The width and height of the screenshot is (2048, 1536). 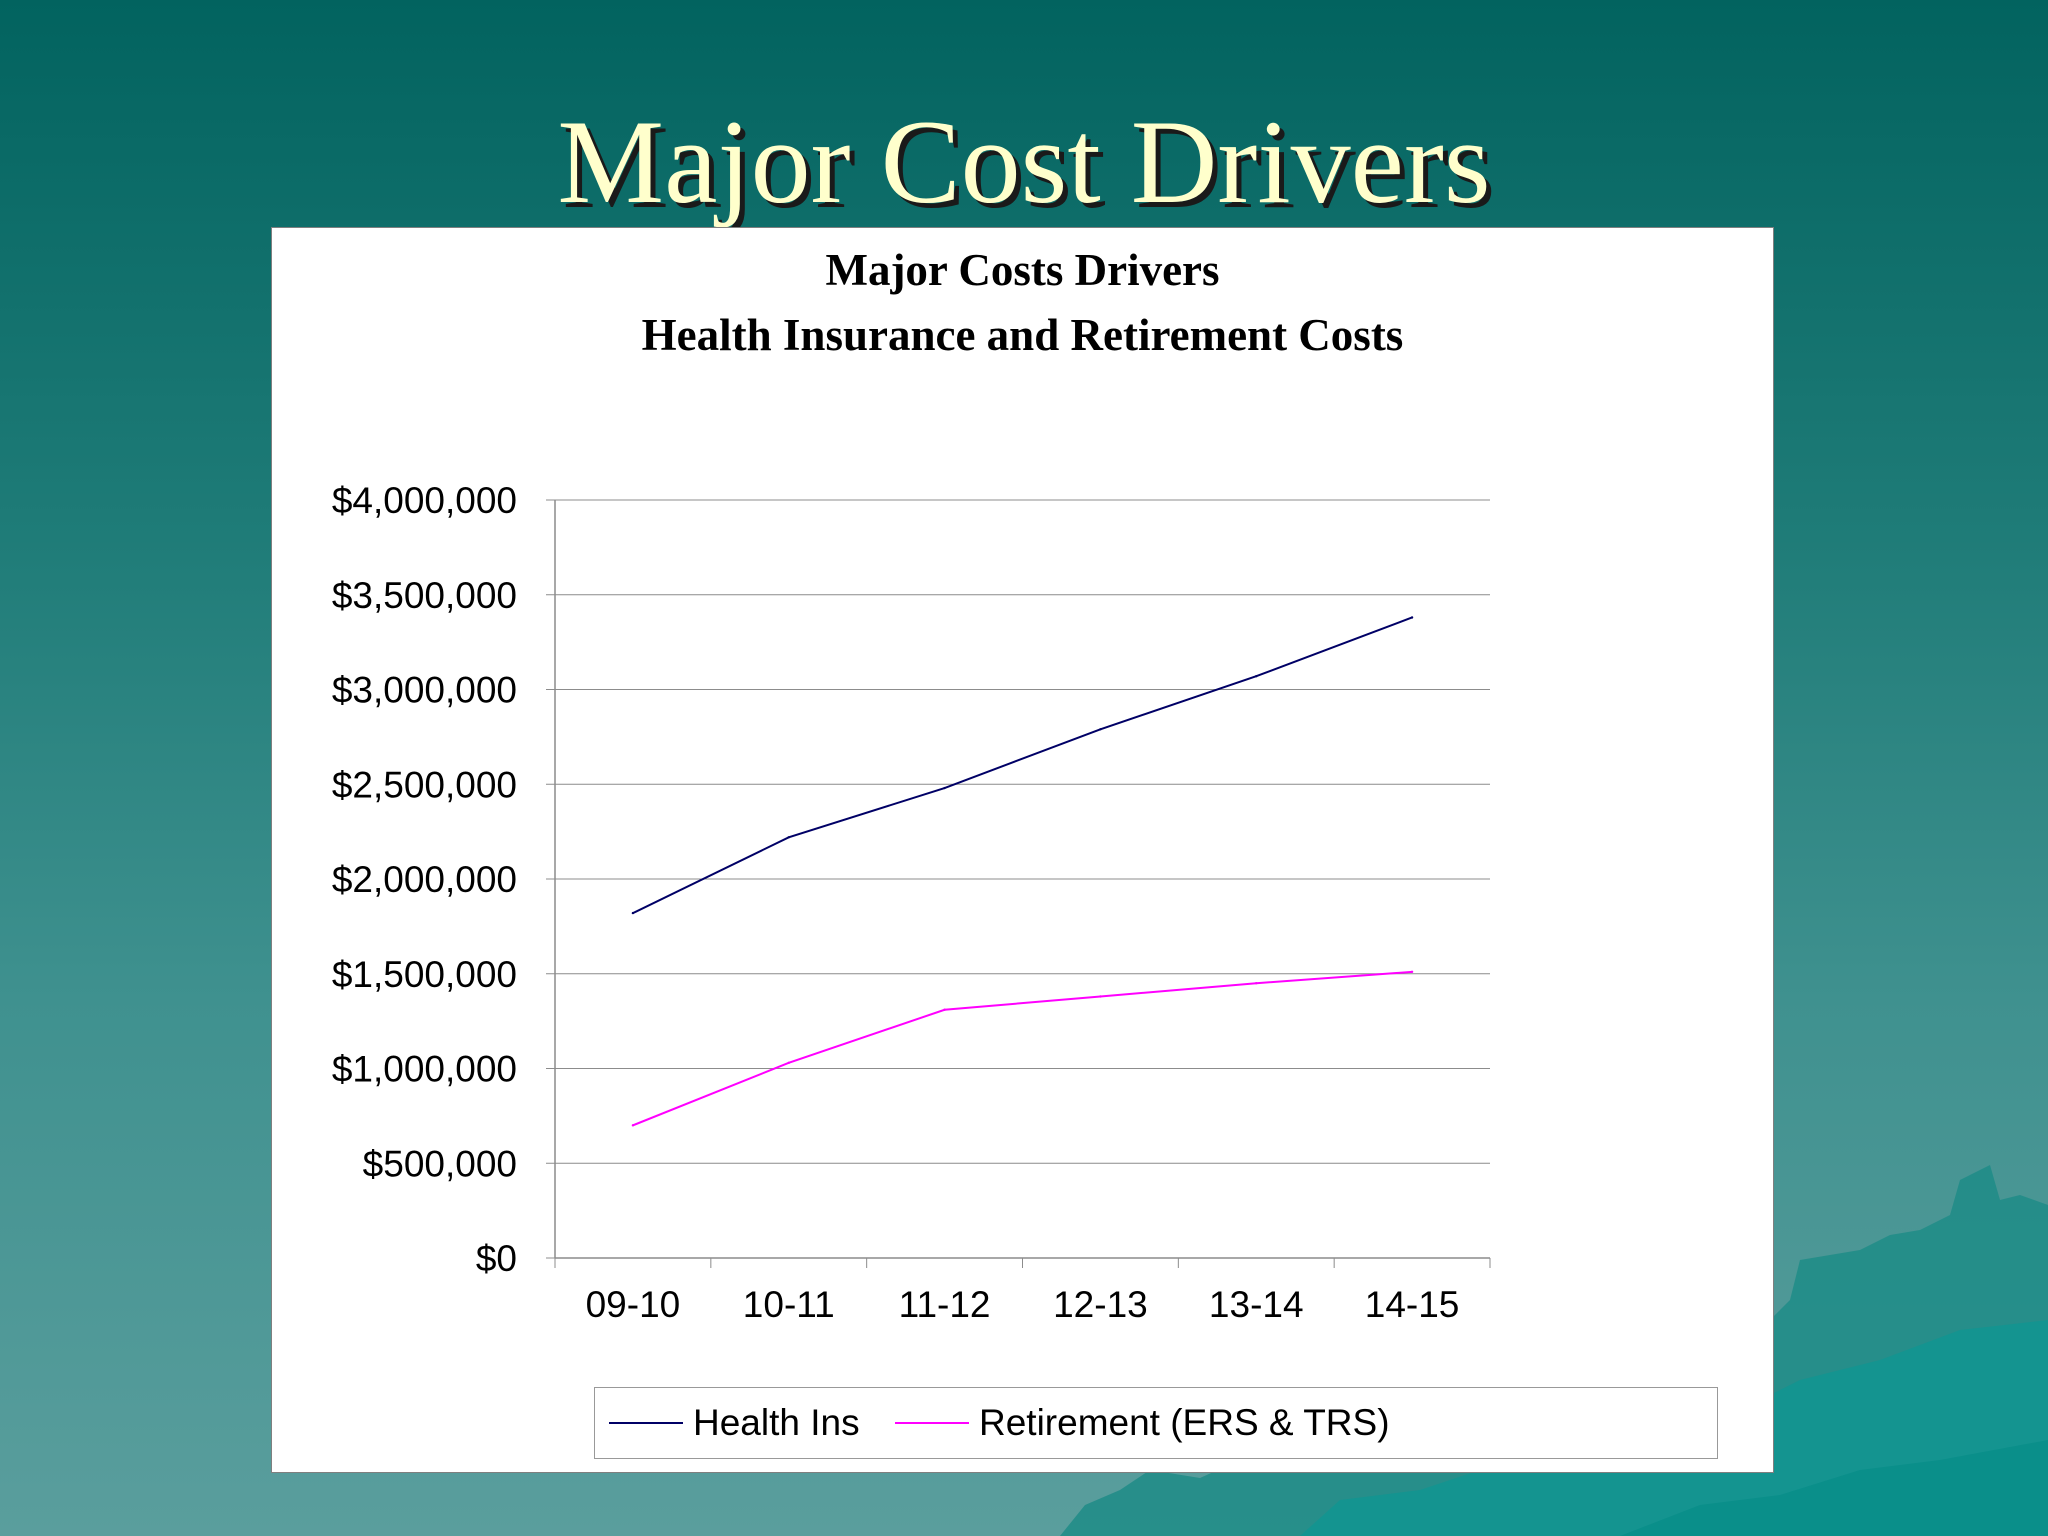 I want to click on legend-label: Retirement (ERS & TRS), so click(x=1184, y=1422).